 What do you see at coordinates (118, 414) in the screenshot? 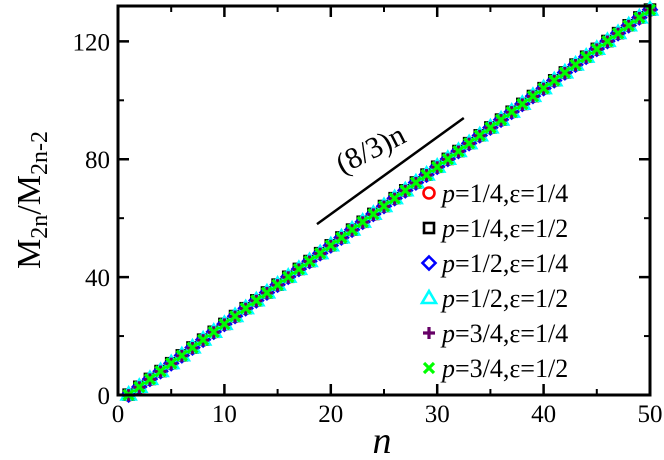
I see `x-tick-label: 0` at bounding box center [118, 414].